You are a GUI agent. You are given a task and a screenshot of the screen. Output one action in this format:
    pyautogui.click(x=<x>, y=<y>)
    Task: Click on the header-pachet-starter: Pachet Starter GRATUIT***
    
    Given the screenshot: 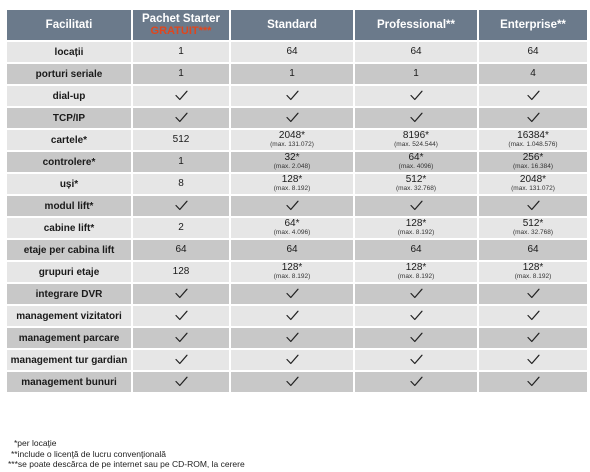 What is the action you would take?
    pyautogui.click(x=181, y=25)
    